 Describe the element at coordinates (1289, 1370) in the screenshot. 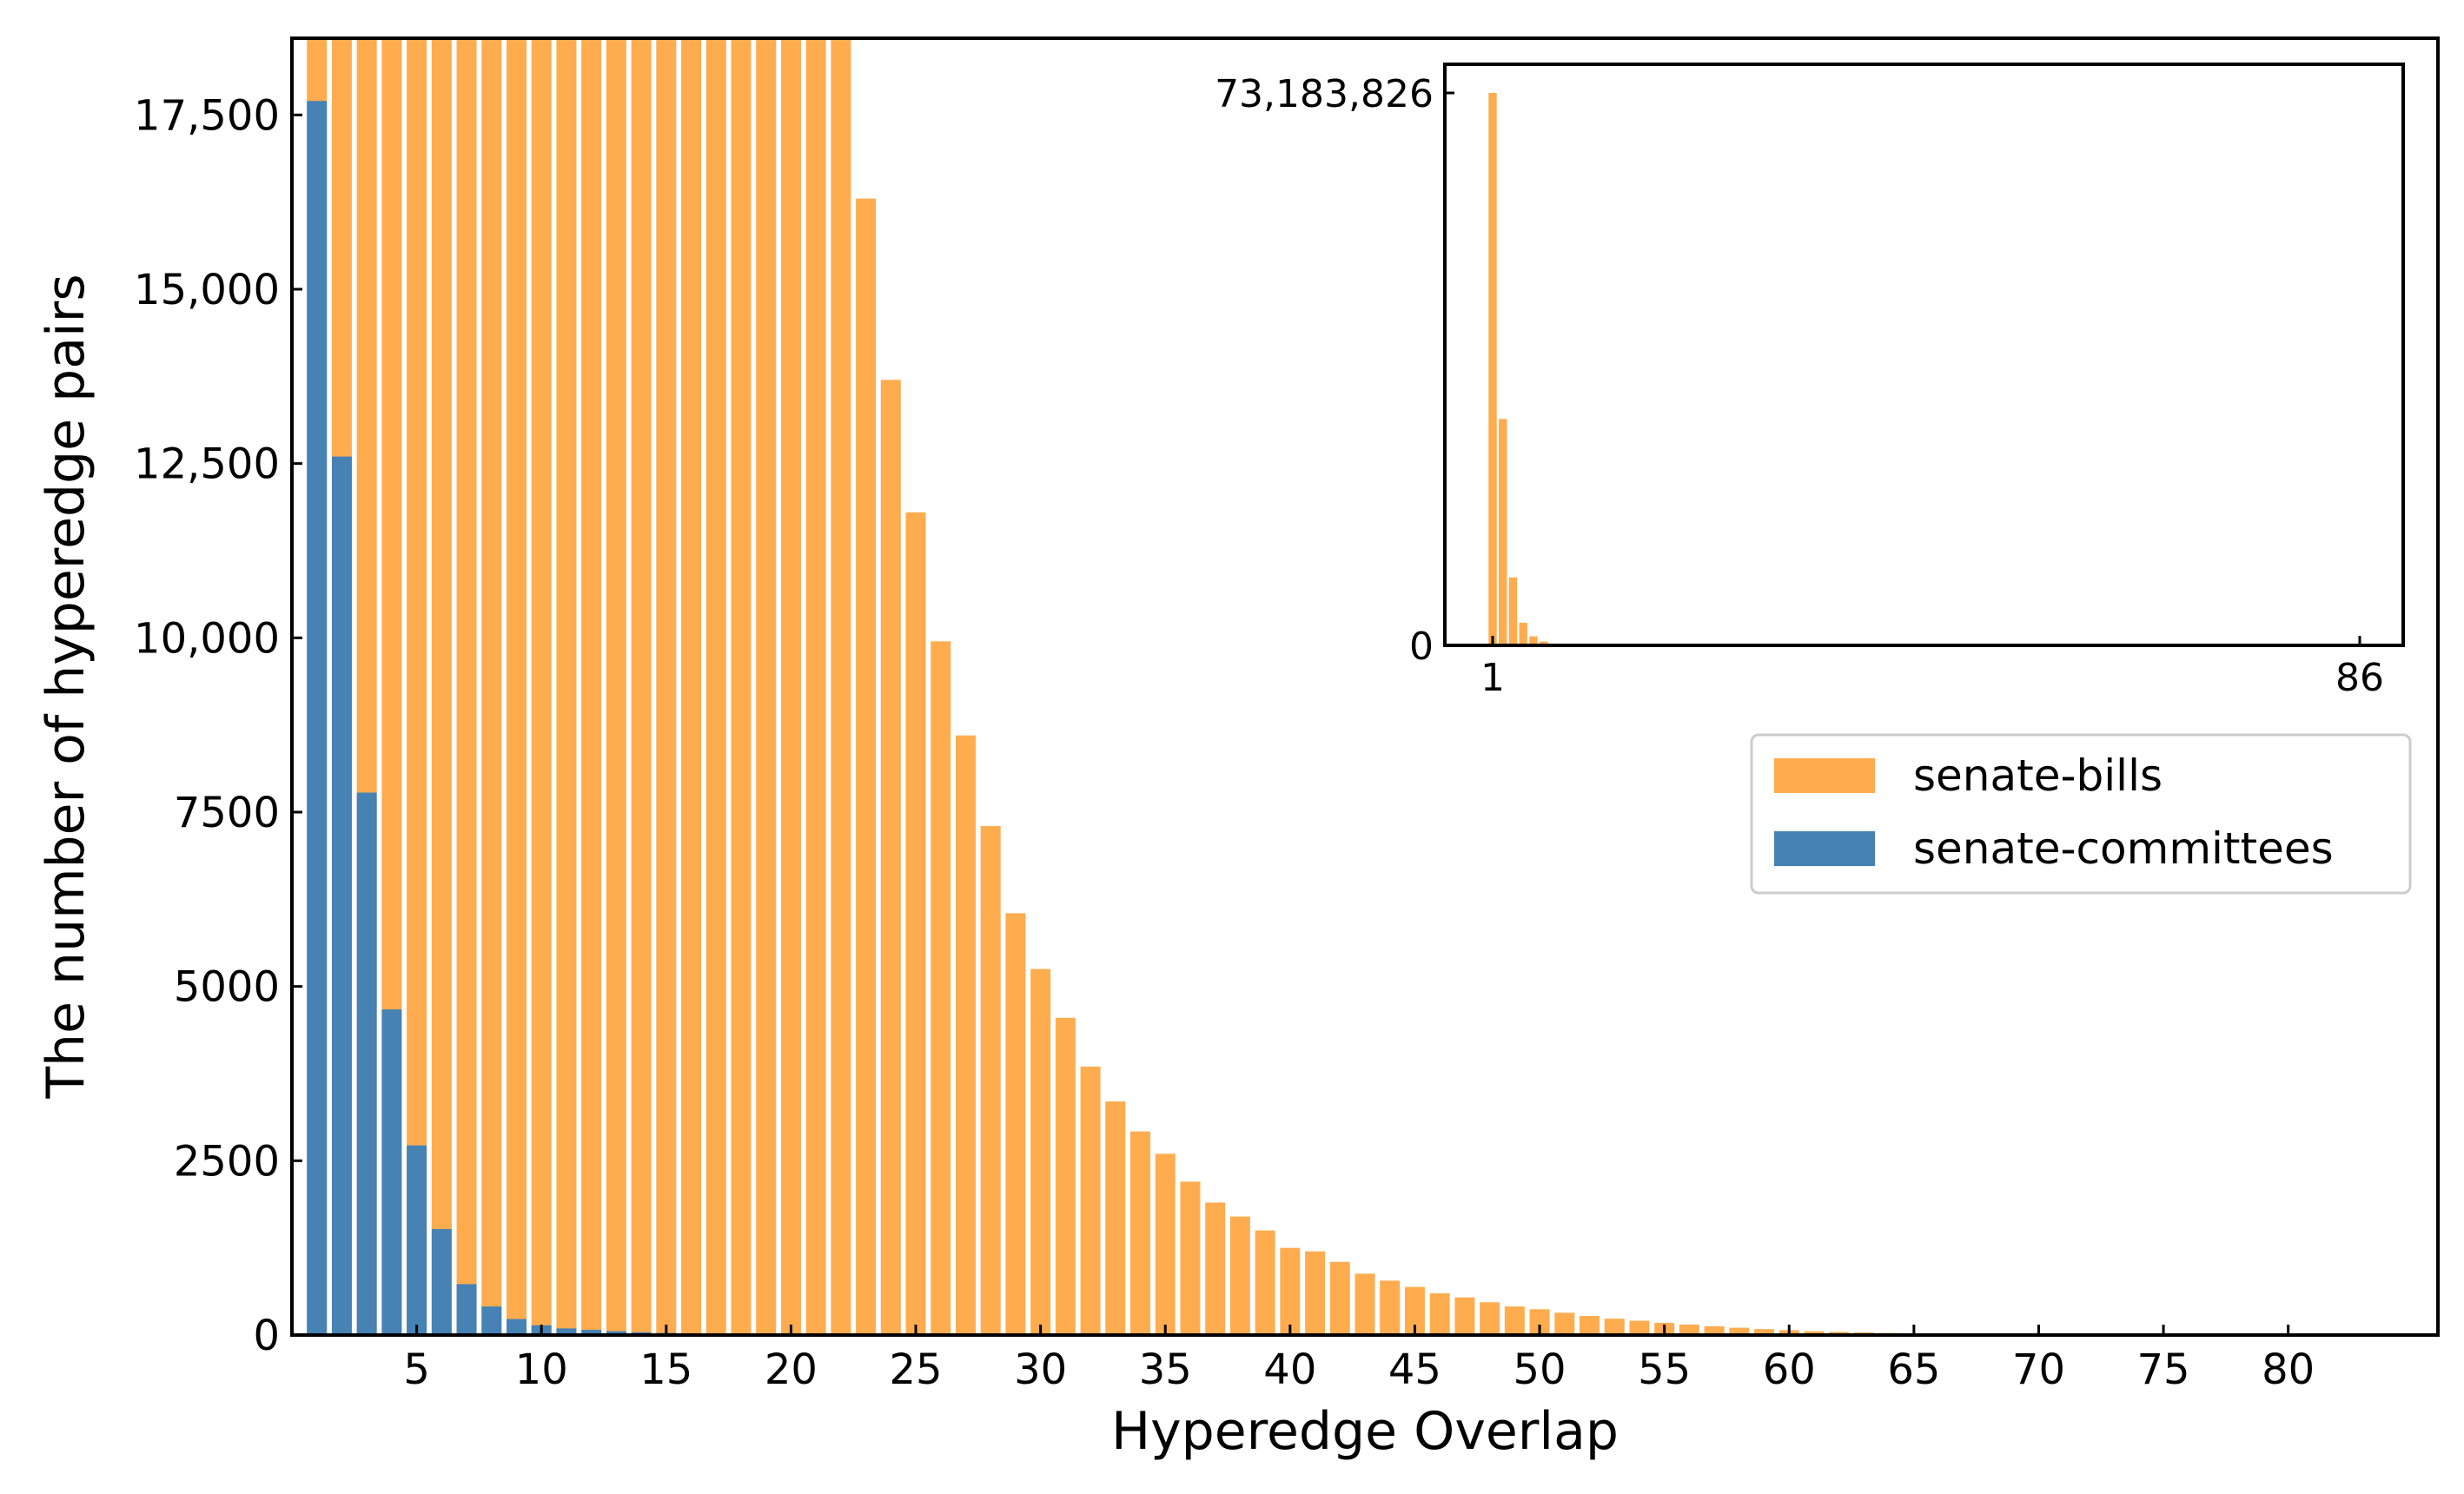

I see `x-tick-label: 40` at that location.